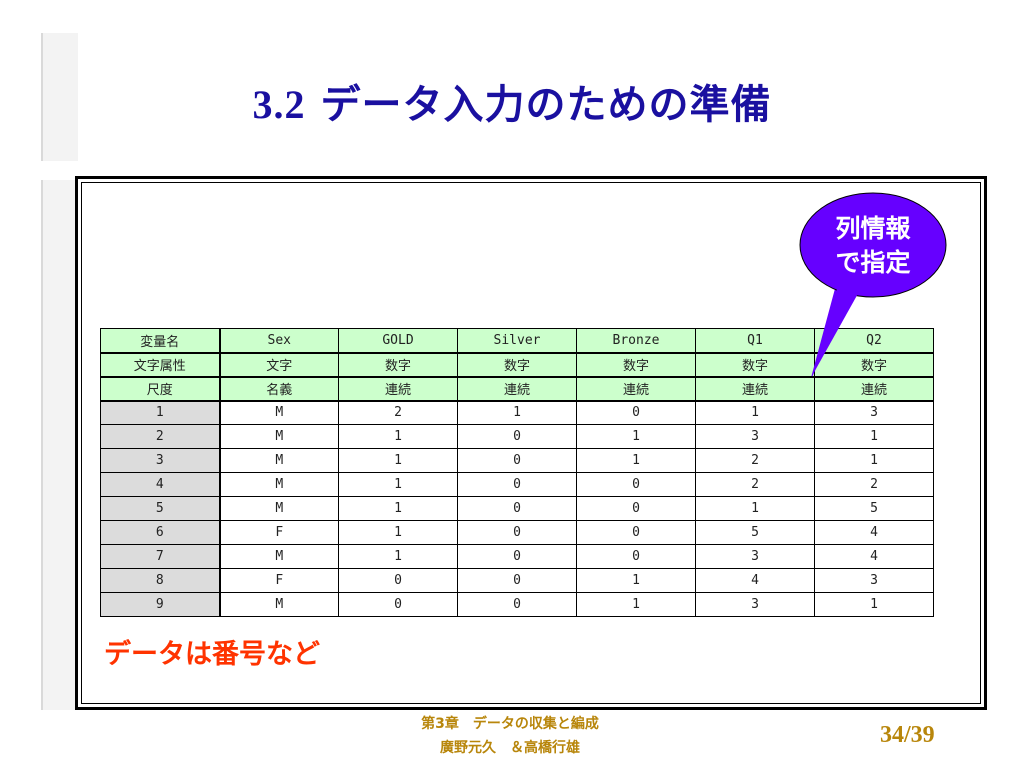 This screenshot has width=1024, height=768. Describe the element at coordinates (160, 556) in the screenshot. I see `row-number-cell: 7` at that location.